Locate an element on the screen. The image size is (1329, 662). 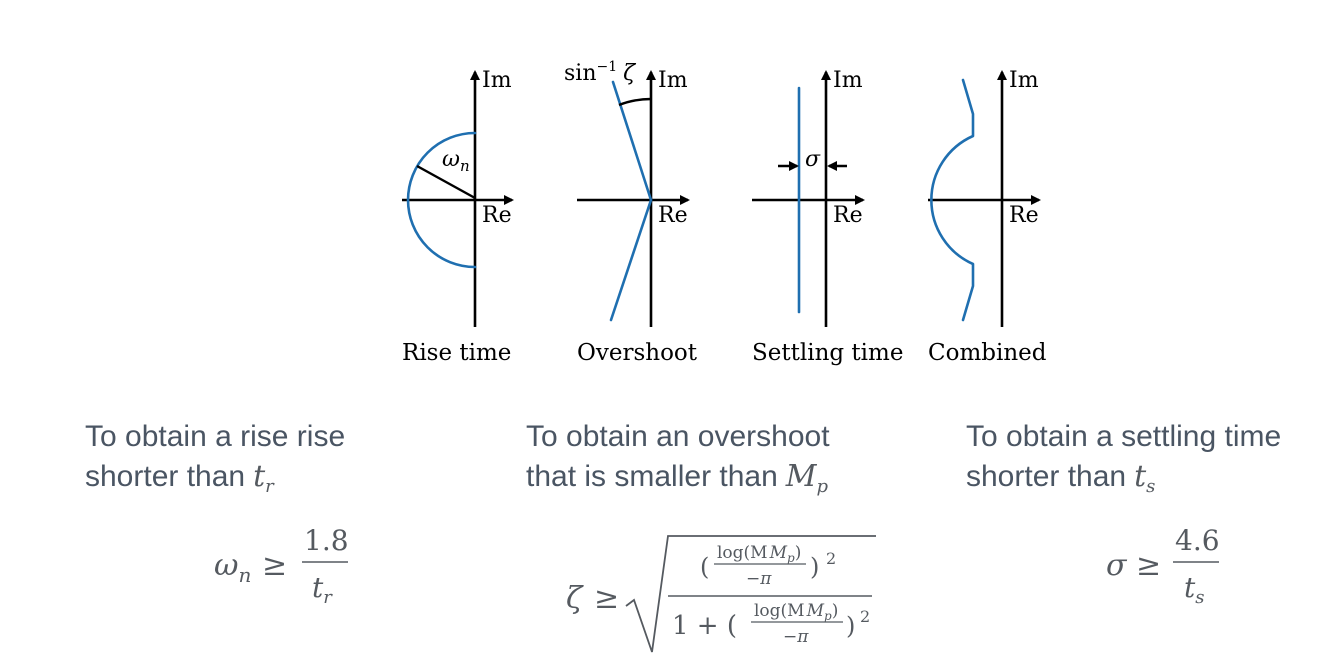
svg-text: ts is located at coordinates (1194, 589).